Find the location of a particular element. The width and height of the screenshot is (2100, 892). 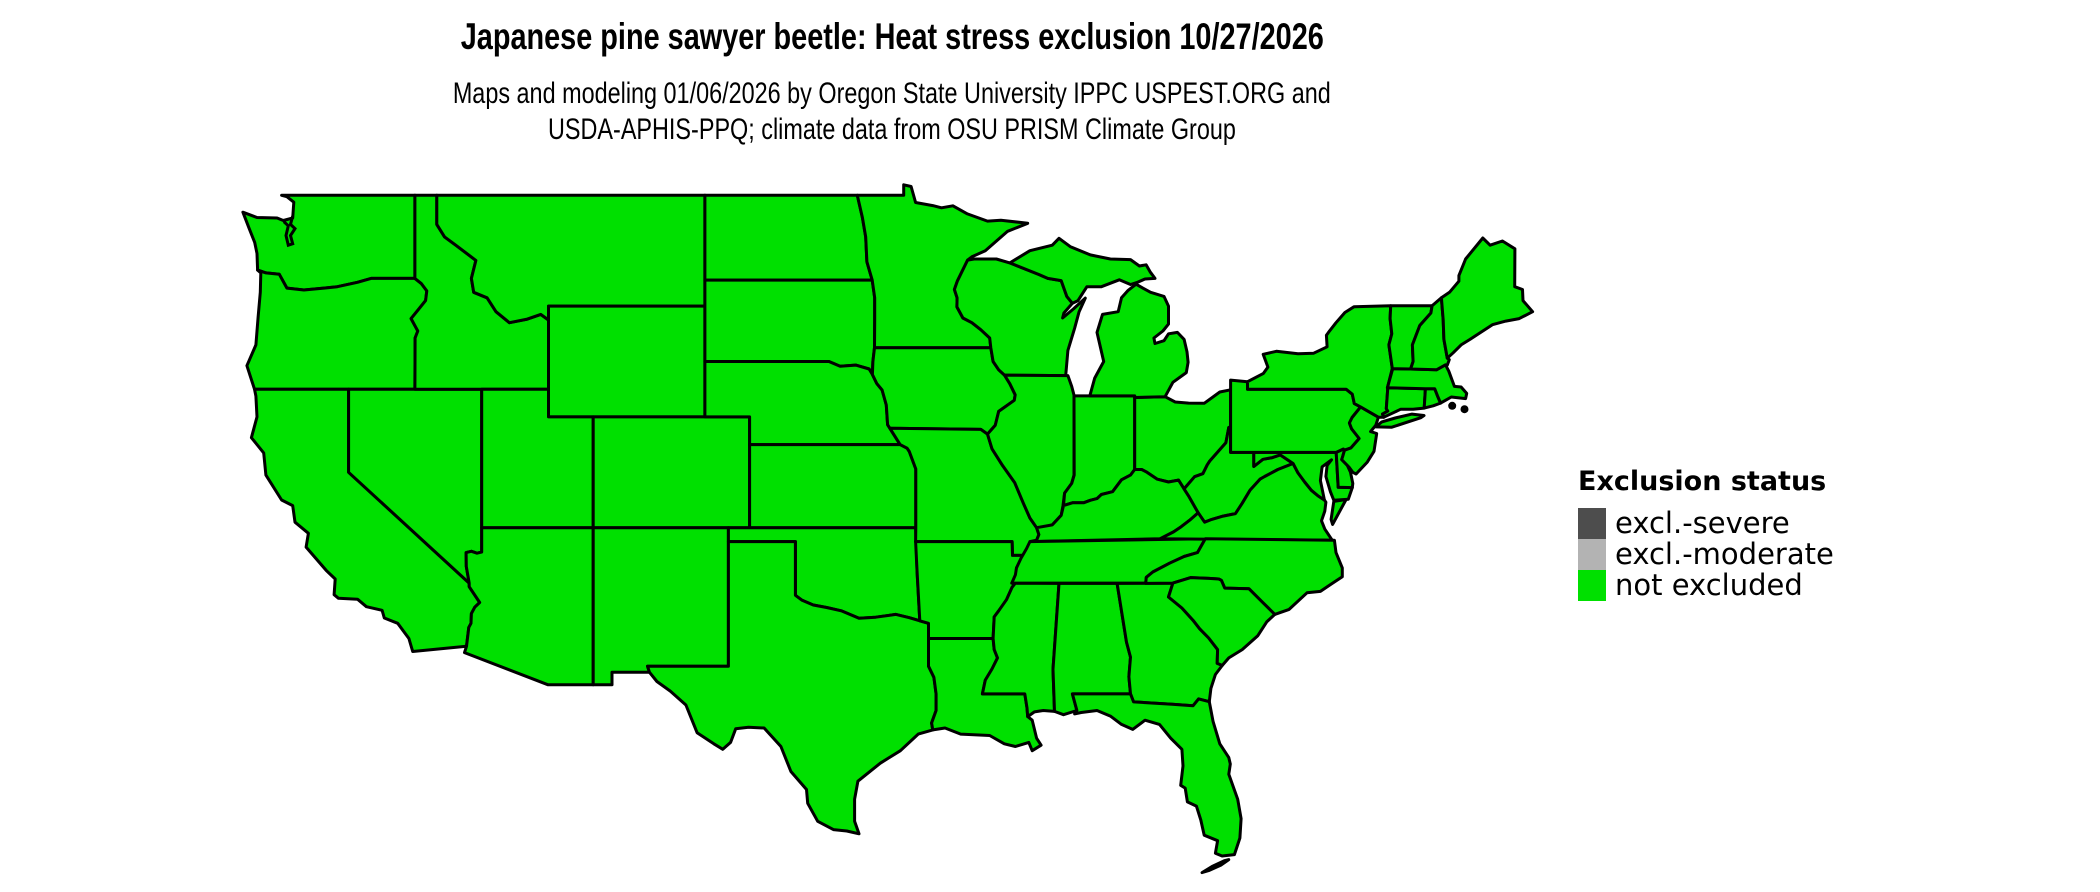

severe-swatch-icon is located at coordinates (1592, 523).